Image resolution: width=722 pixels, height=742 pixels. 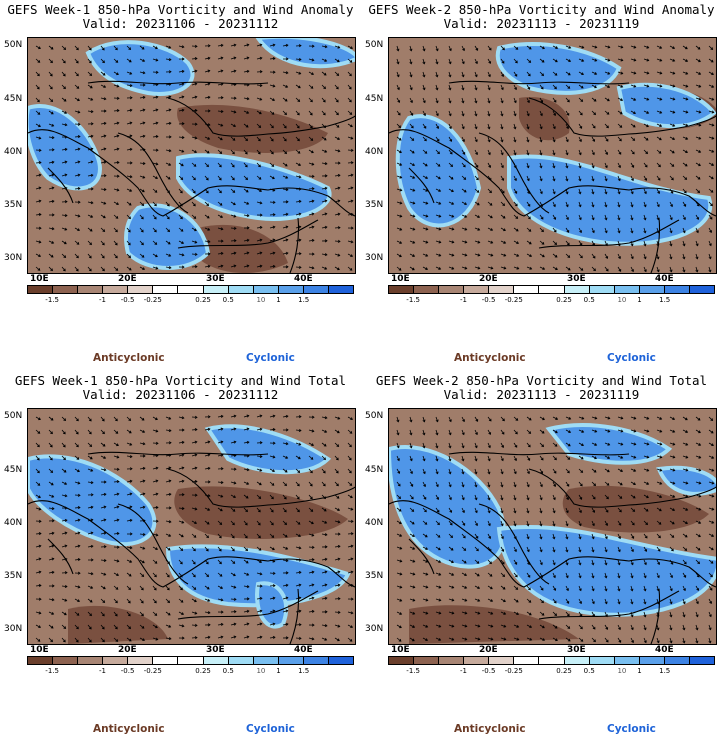 What do you see at coordinates (180, 23) in the screenshot?
I see `panel-subtitle: Valid: 20231106 - 20231112` at bounding box center [180, 23].